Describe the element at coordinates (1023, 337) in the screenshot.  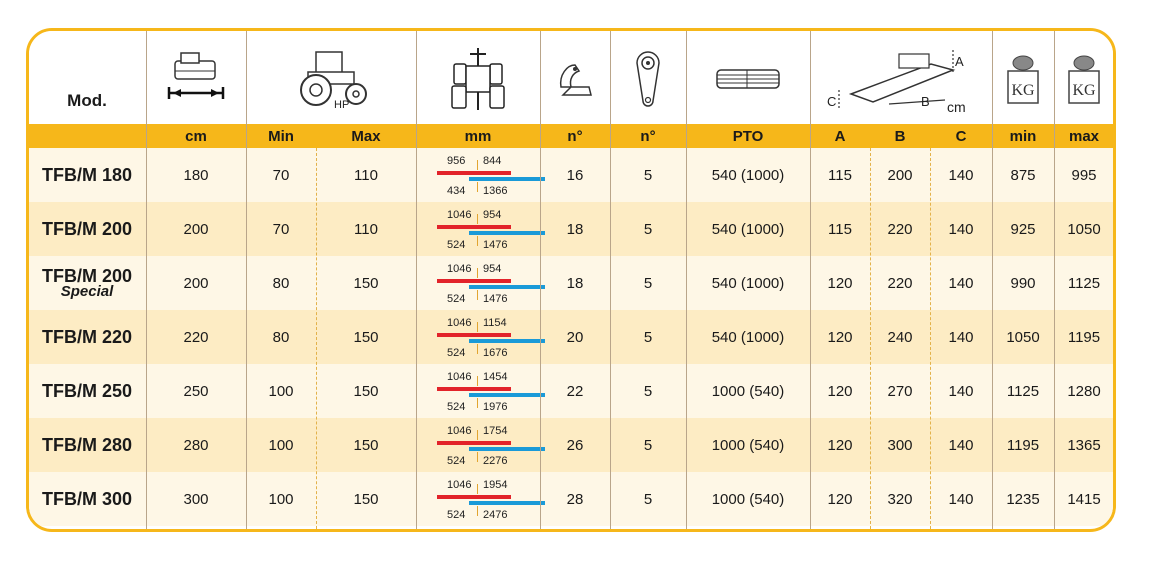
I see `weight-min-cell: 1050` at that location.